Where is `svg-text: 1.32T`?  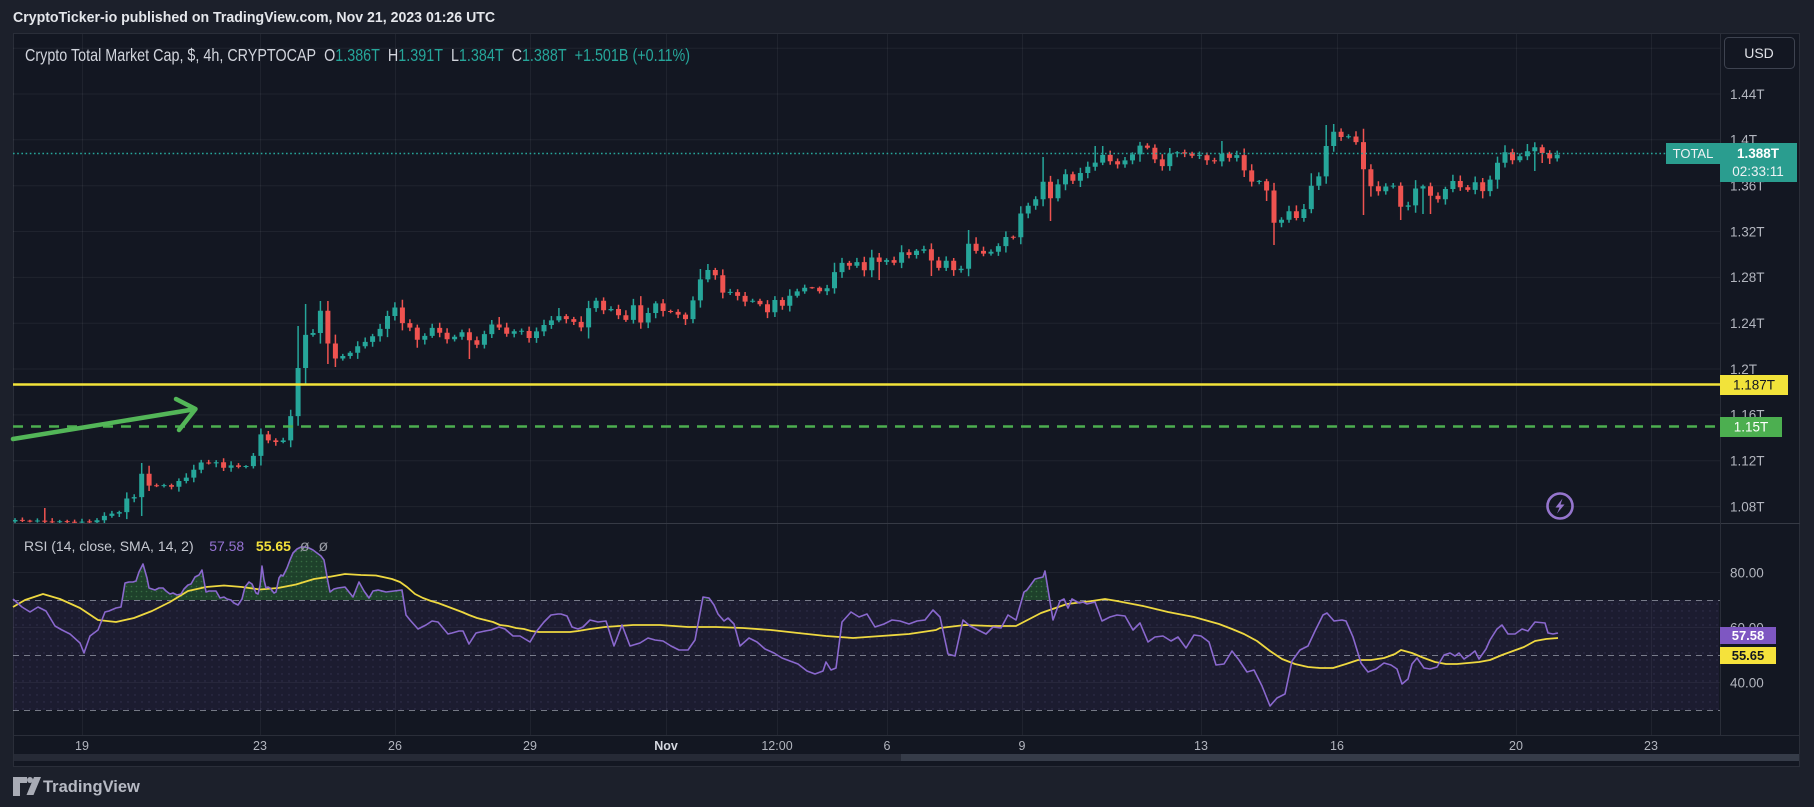 svg-text: 1.32T is located at coordinates (1747, 231).